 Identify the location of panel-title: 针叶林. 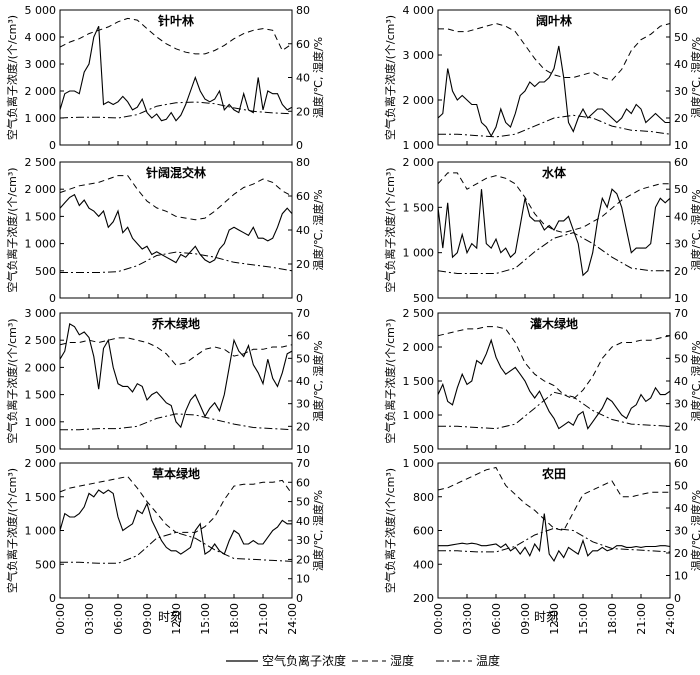
(176, 20).